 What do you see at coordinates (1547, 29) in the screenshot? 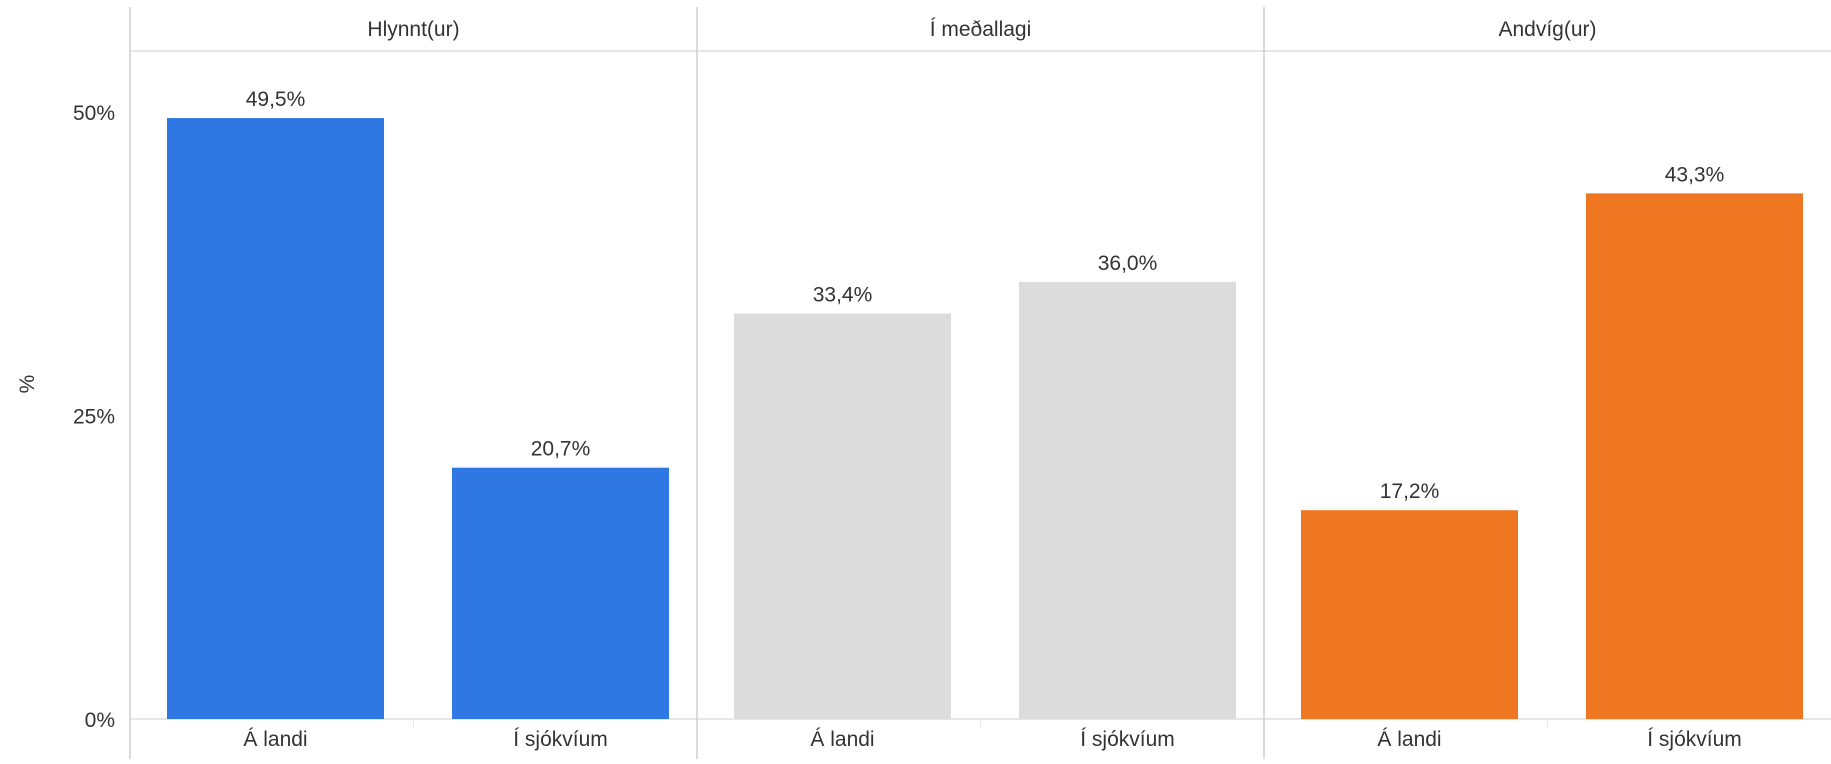
I see `panel-header-label: Andvíg(ur)` at bounding box center [1547, 29].